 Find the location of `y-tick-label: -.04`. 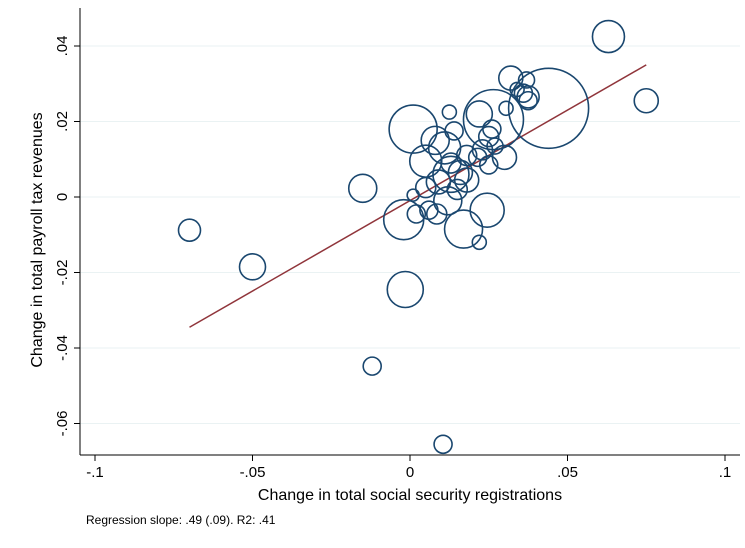

y-tick-label: -.04 is located at coordinates (62, 348).